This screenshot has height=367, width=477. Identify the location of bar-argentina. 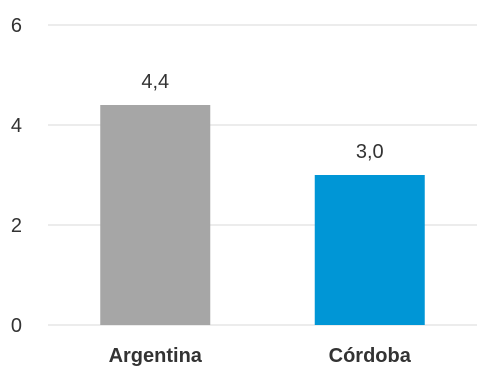
(155, 215).